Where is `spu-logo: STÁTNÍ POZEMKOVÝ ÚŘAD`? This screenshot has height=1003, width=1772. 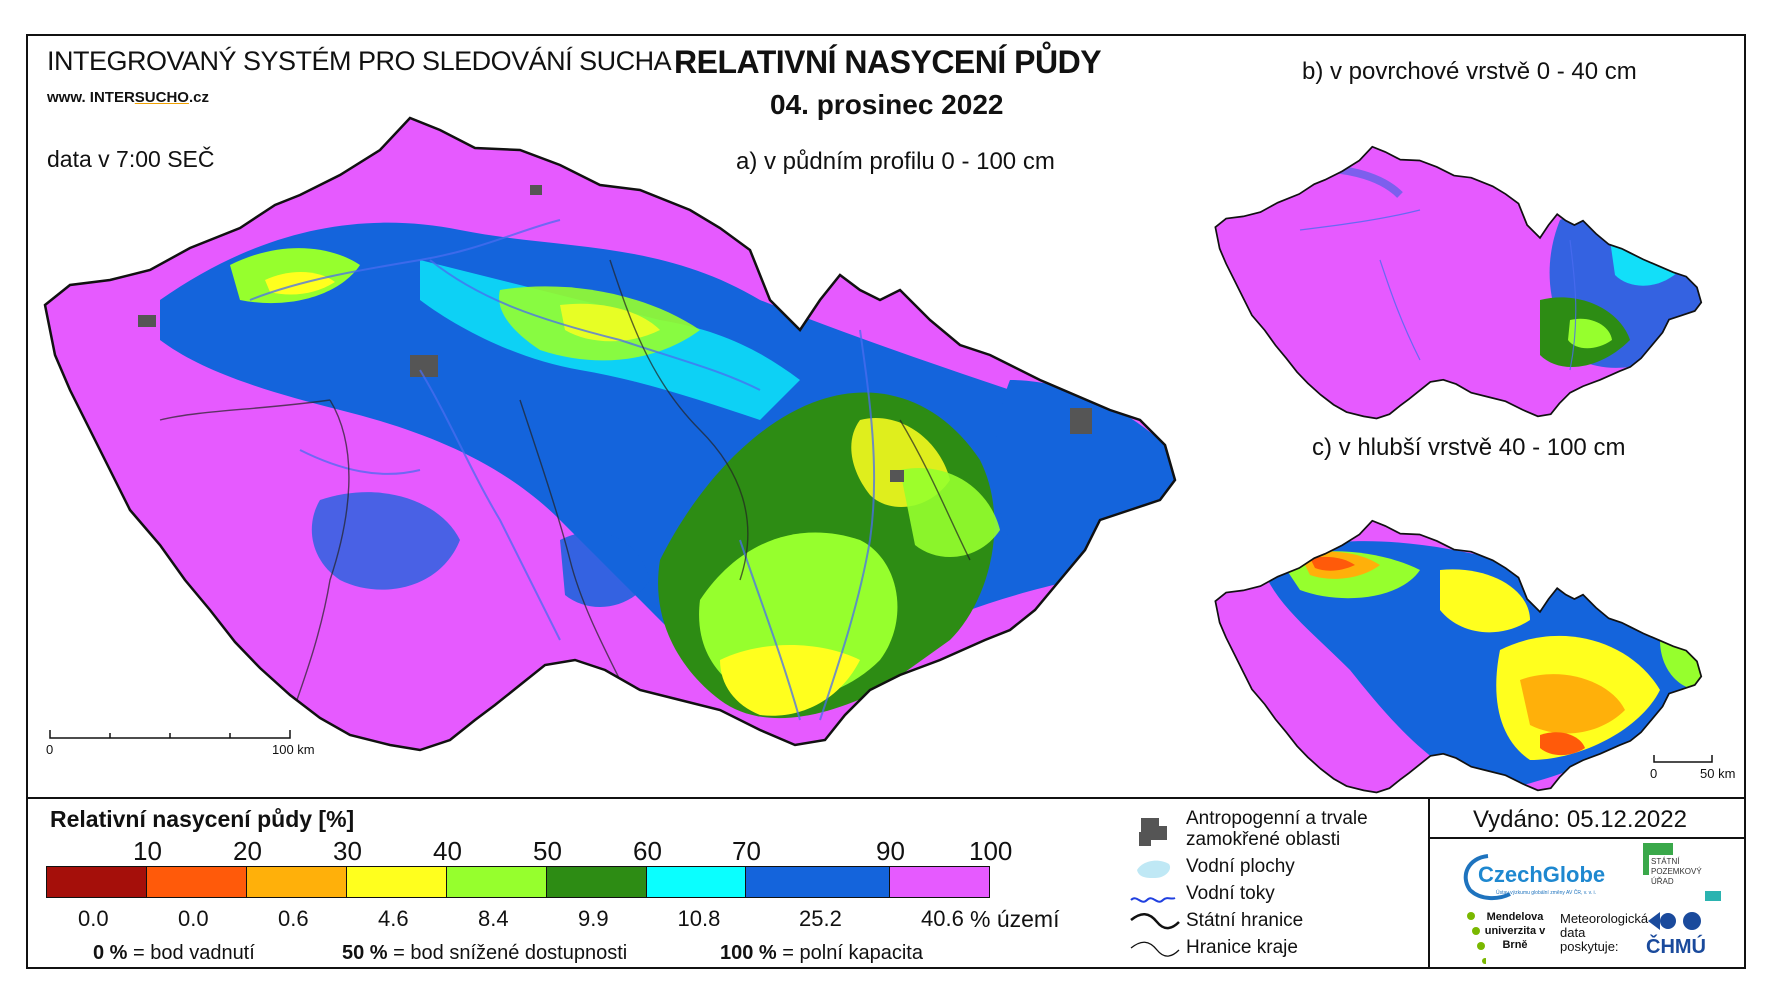 spu-logo: STÁTNÍ POZEMKOVÝ ÚŘAD is located at coordinates (1688, 873).